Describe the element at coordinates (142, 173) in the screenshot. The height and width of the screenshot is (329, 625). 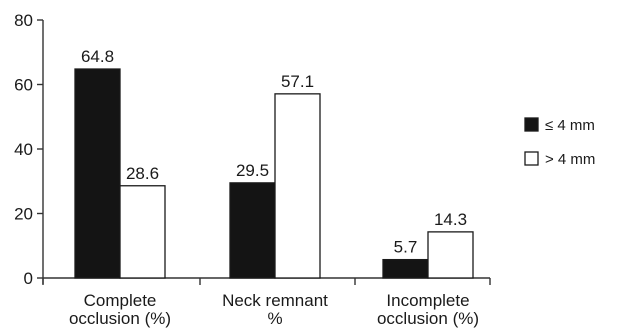
I see `bar-value-label: 28.6` at that location.